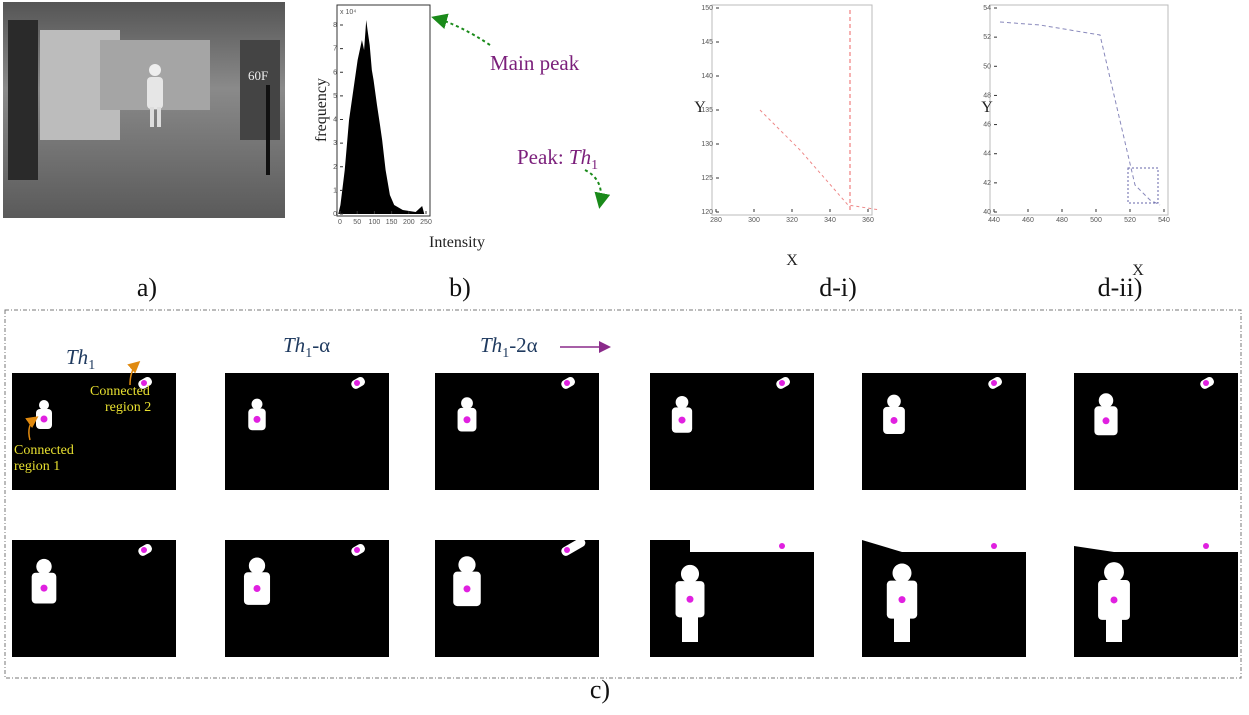 The height and width of the screenshot is (715, 1249). I want to click on y-tick-label: 52, so click(987, 37).